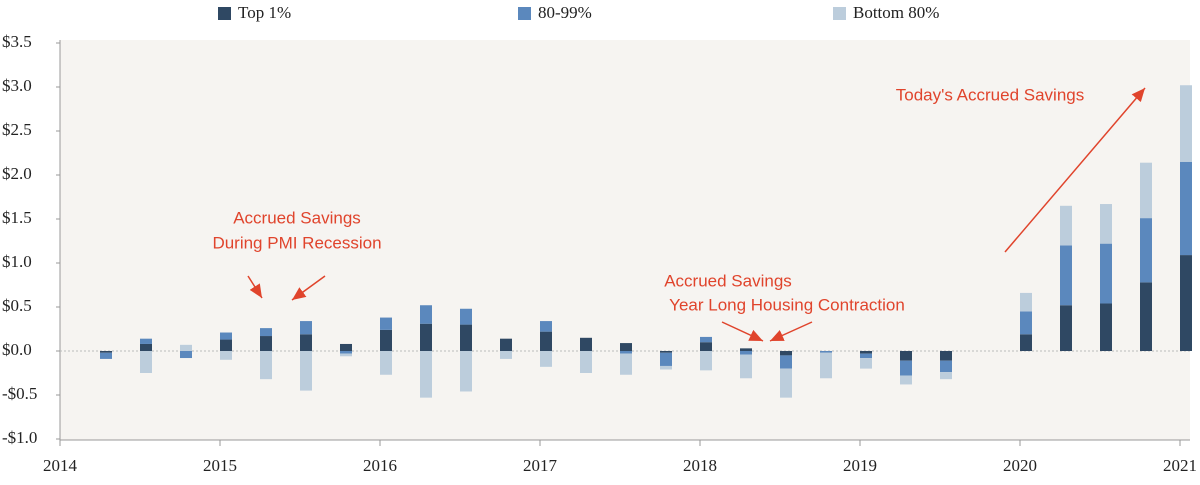 The image size is (1200, 485). I want to click on x-tick-label: 2016, so click(380, 465).